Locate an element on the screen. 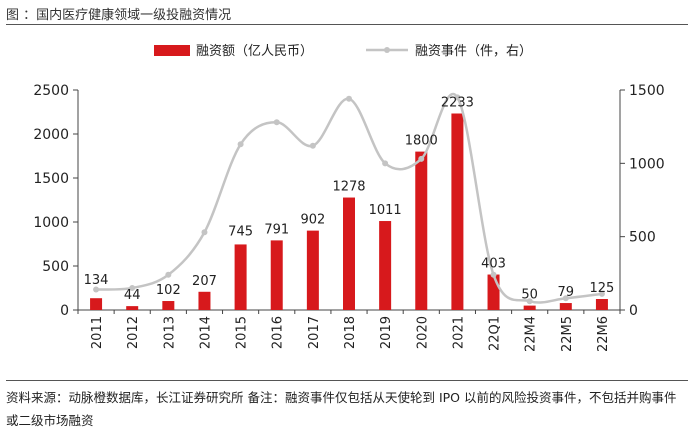 Image resolution: width=694 pixels, height=448 pixels. bar-value-label: 134 is located at coordinates (96, 280).